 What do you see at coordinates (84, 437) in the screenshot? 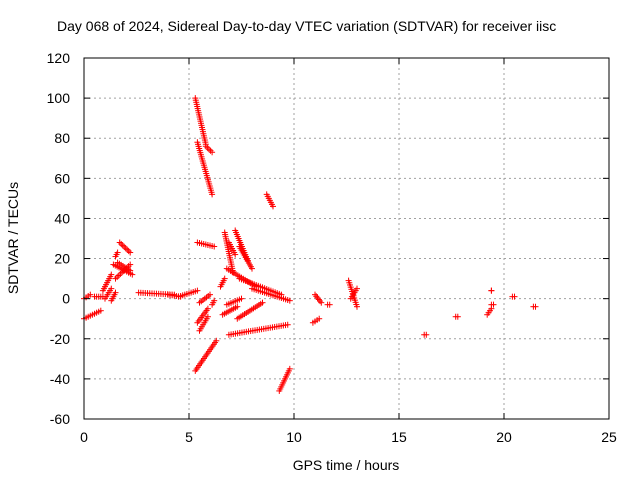
I see `x-tick-label: 0` at bounding box center [84, 437].